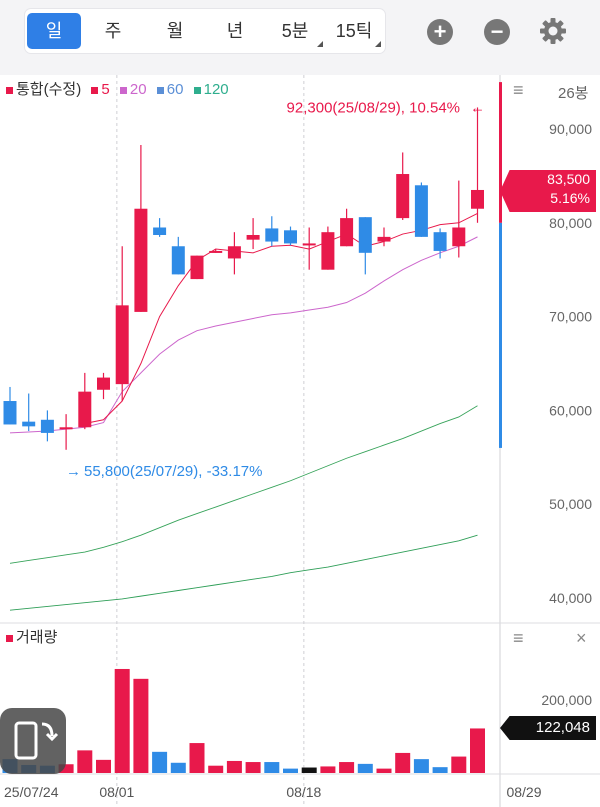 This screenshot has width=600, height=807. Describe the element at coordinates (175, 89) in the screenshot. I see `legend-ma60: 60` at that location.